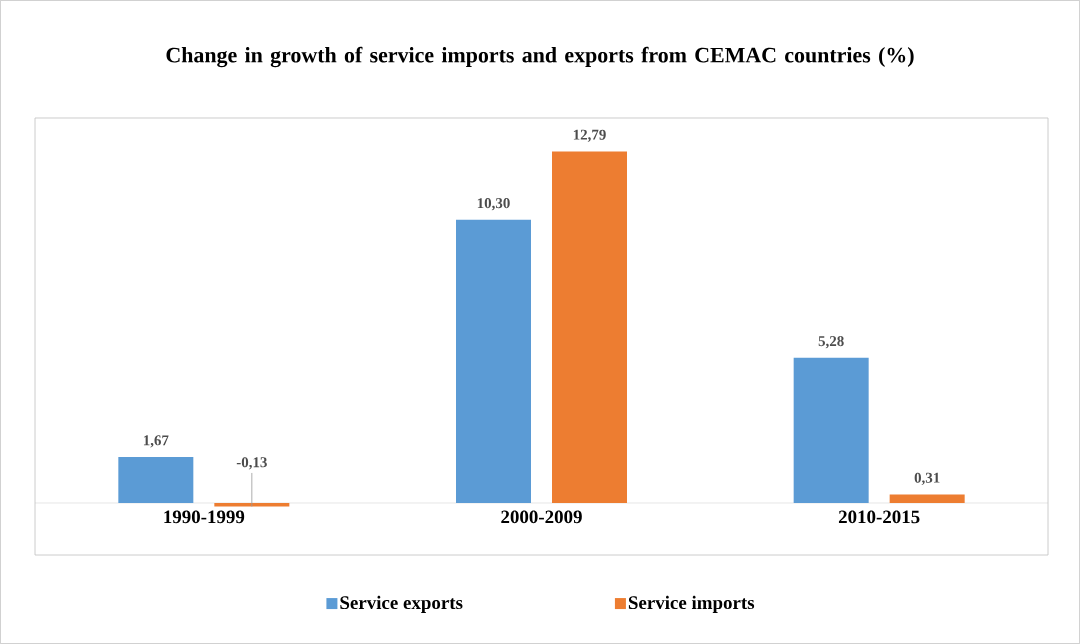 This screenshot has width=1080, height=644. I want to click on data-label: 12,79, so click(589, 135).